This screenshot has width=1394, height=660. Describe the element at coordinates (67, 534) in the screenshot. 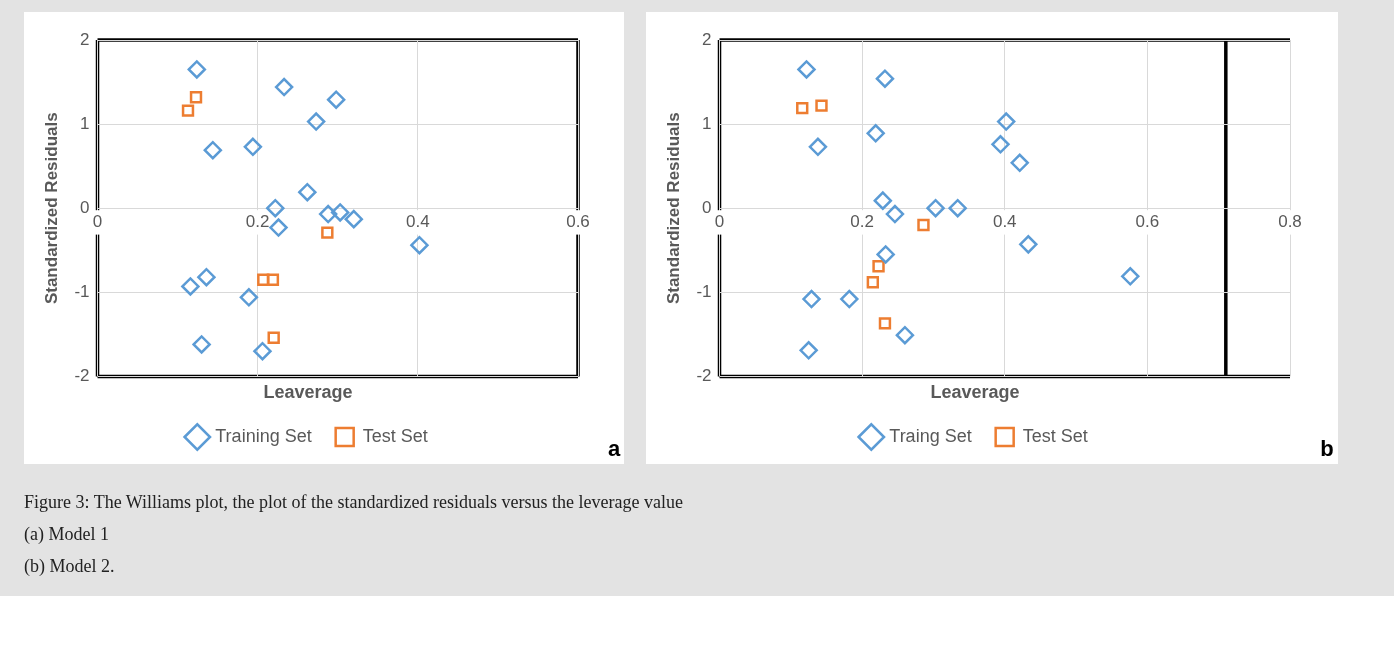

I see `text: (a) Model 1` at that location.